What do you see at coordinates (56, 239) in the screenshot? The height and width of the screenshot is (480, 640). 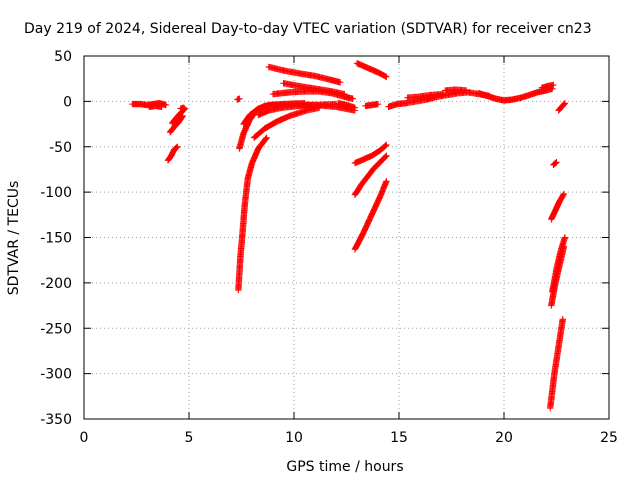 I see `y-tick-label: -150` at bounding box center [56, 239].